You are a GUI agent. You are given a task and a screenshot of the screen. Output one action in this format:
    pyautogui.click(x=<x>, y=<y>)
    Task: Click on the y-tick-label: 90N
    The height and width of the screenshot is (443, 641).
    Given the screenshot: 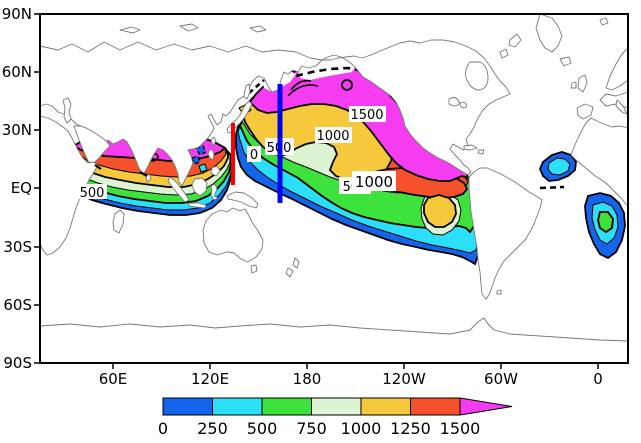 What is the action you would take?
    pyautogui.click(x=17, y=14)
    